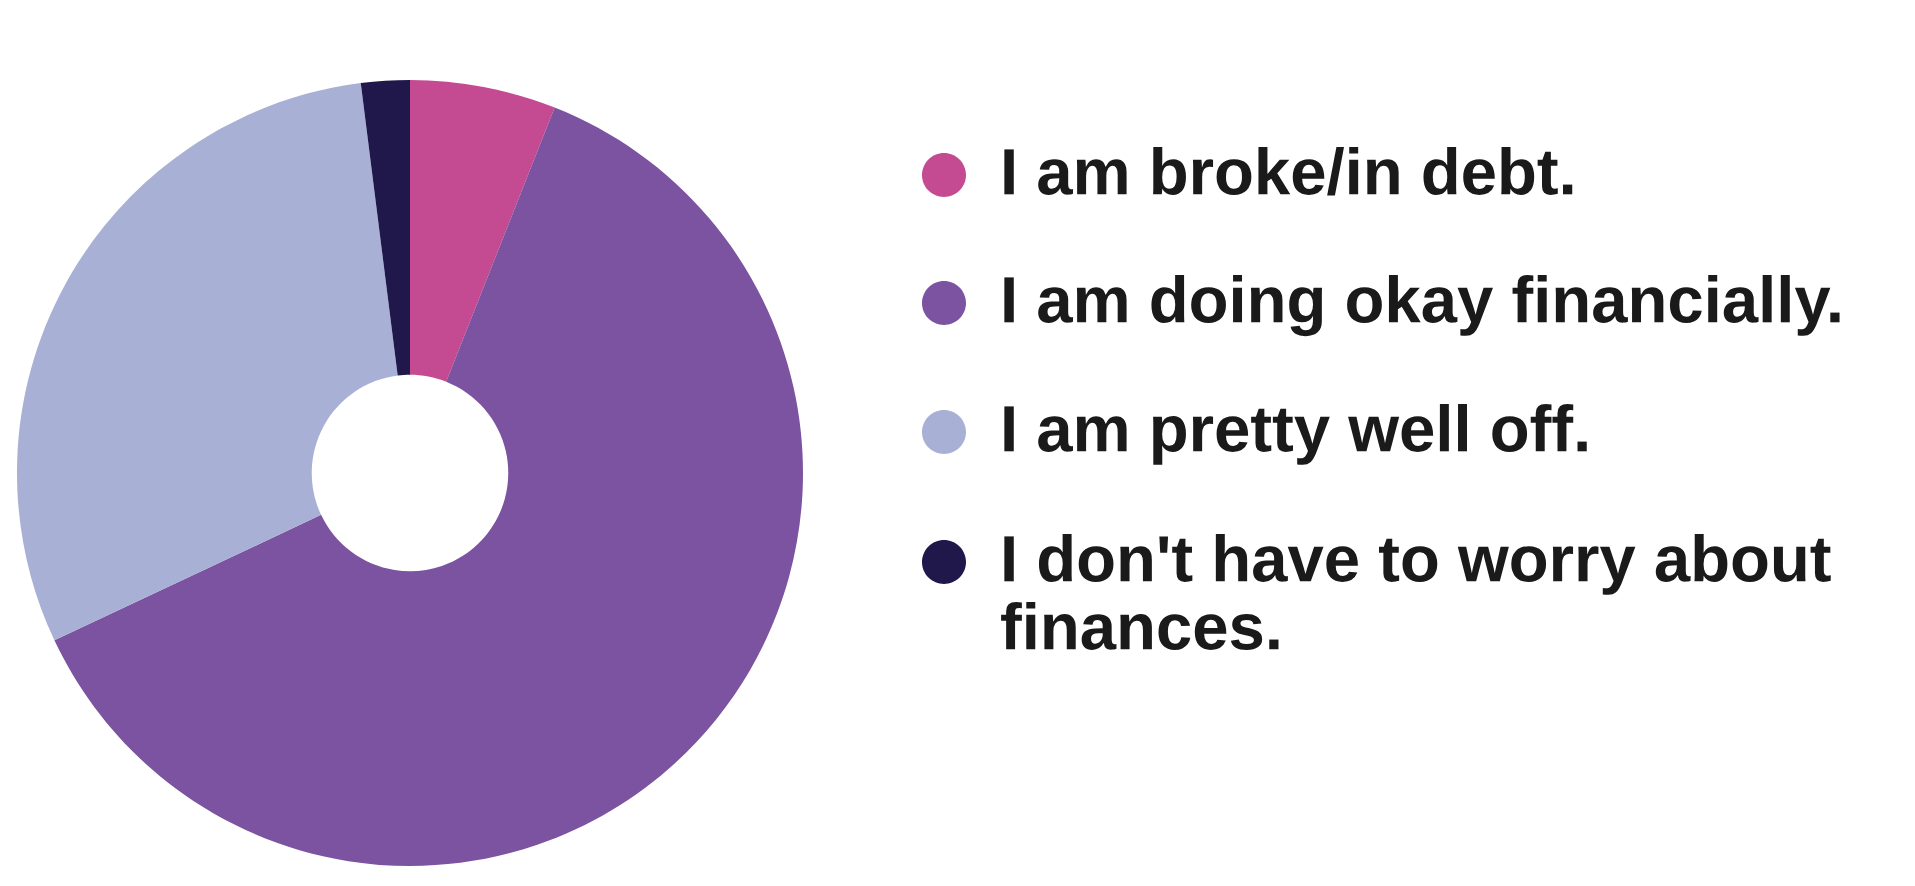 The width and height of the screenshot is (1915, 886). Describe the element at coordinates (1422, 306) in the screenshot. I see `legend-label: I am doing okay financially.` at that location.